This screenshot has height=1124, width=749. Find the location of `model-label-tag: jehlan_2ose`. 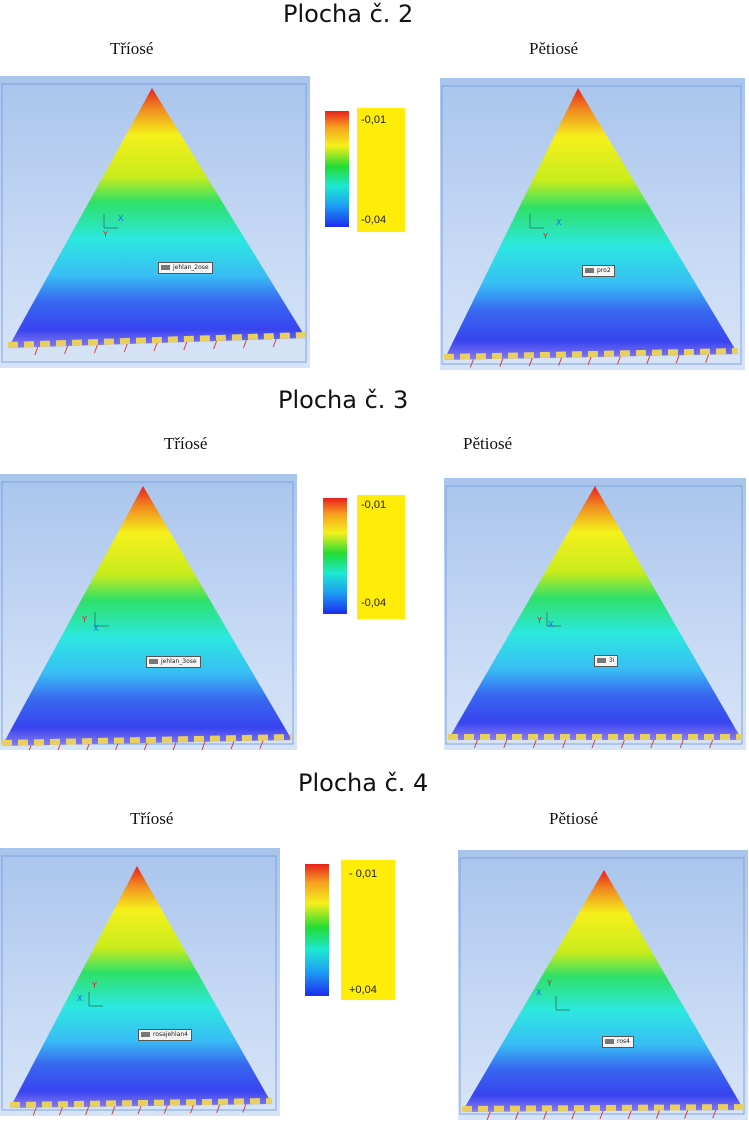

model-label-tag: jehlan_2ose is located at coordinates (185, 268).